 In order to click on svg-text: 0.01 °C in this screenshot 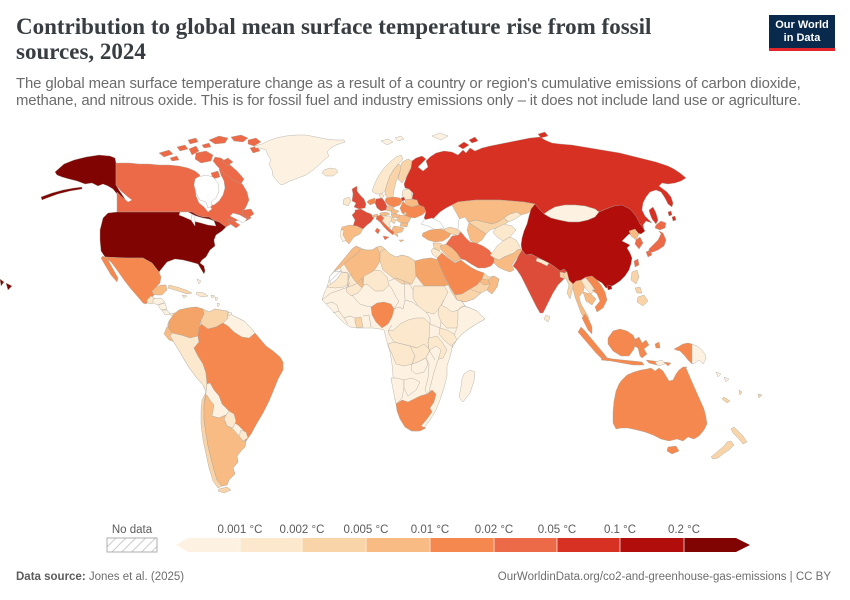, I will do `click(430, 530)`.